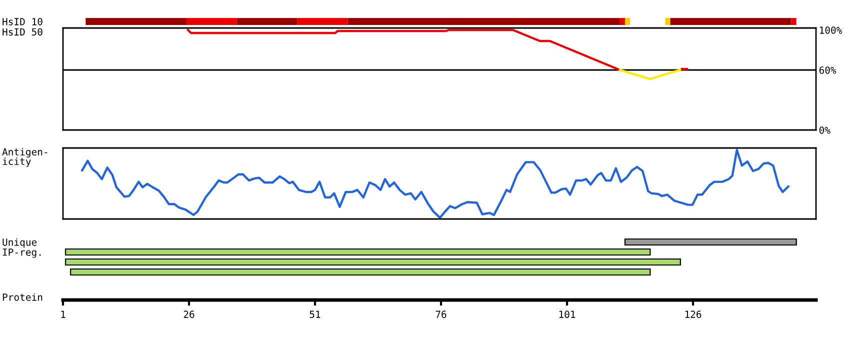  What do you see at coordinates (441, 314) in the screenshot?
I see `x-tick-label: 76` at bounding box center [441, 314].